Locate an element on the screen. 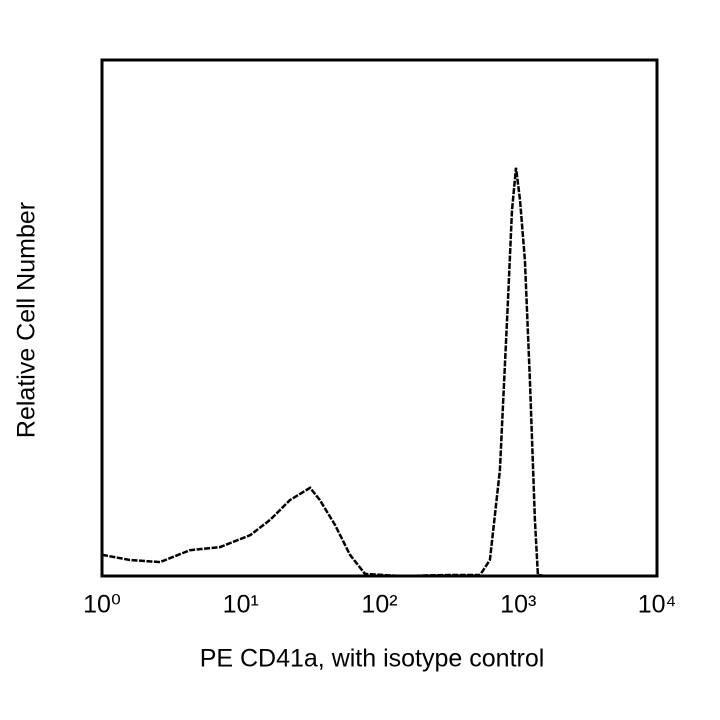 This screenshot has width=720, height=720. x-tick-label: 10¹ is located at coordinates (241, 605).